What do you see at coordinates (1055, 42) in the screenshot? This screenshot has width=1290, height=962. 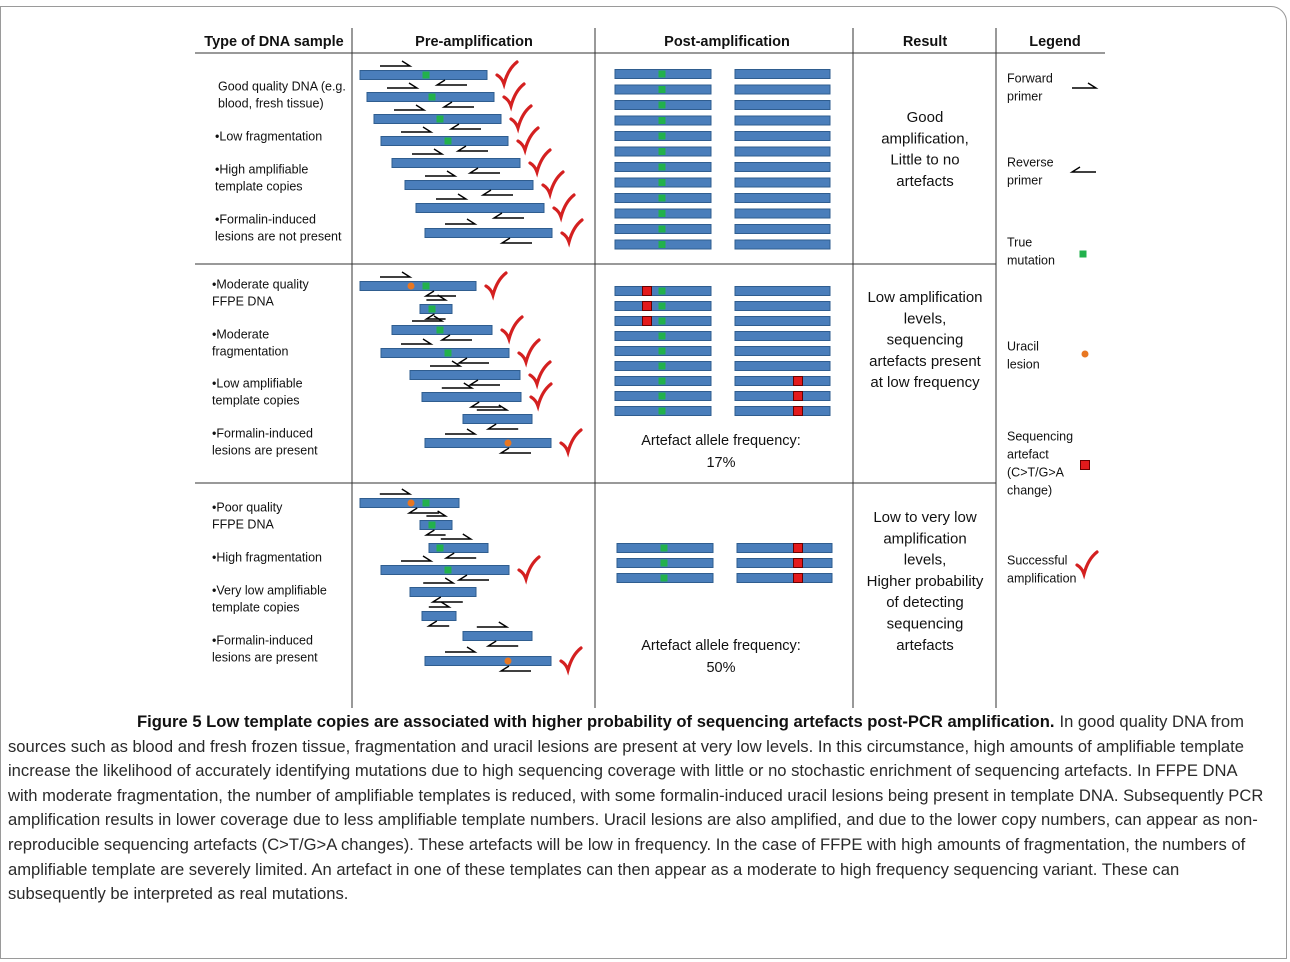 I see `column-header: Legend` at bounding box center [1055, 42].